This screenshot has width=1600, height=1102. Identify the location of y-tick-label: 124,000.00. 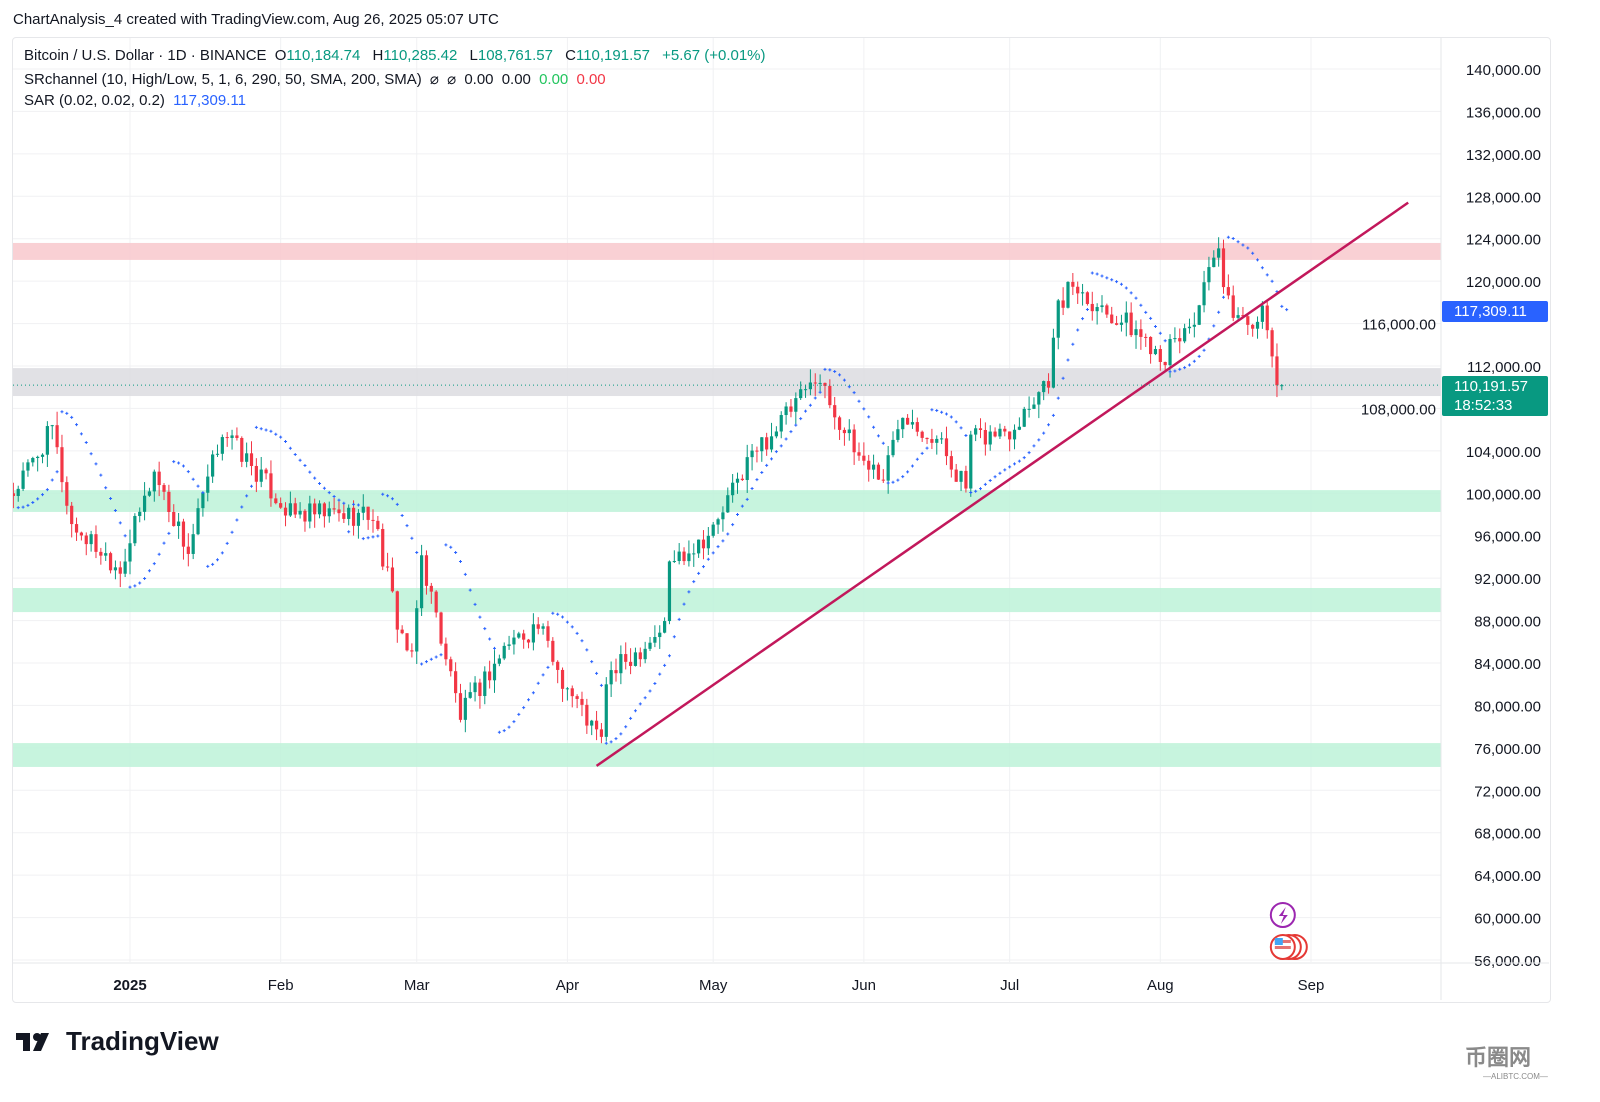
(1503, 240).